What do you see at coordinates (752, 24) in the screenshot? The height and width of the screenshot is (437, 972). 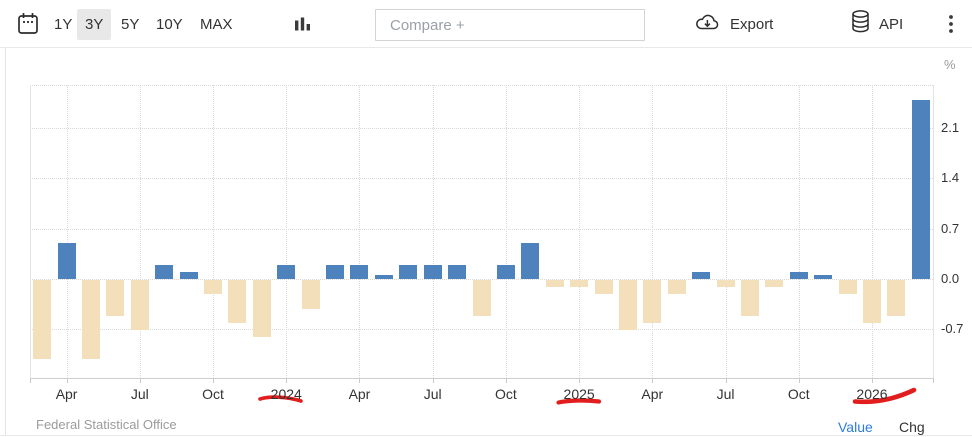 I see `export-label: Export` at bounding box center [752, 24].